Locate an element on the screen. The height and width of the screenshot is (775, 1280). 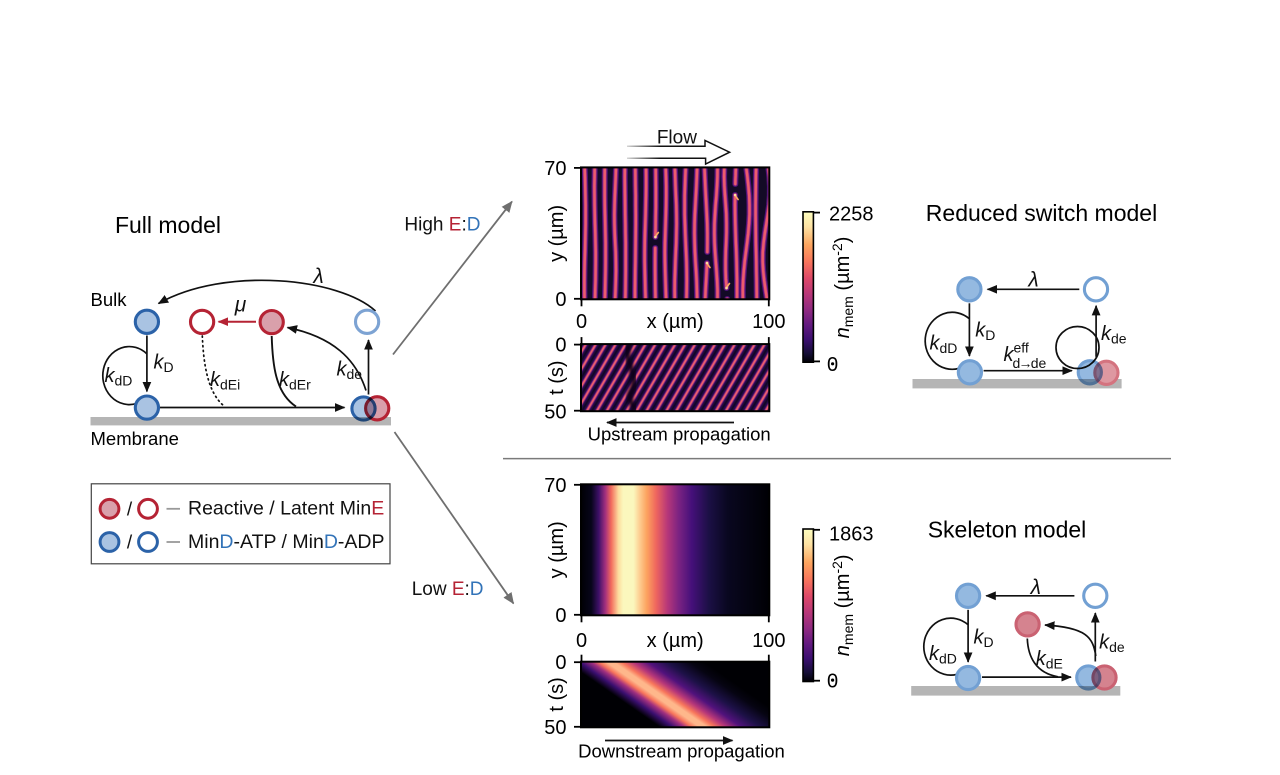
svg-text: 1863 is located at coordinates (851, 535).